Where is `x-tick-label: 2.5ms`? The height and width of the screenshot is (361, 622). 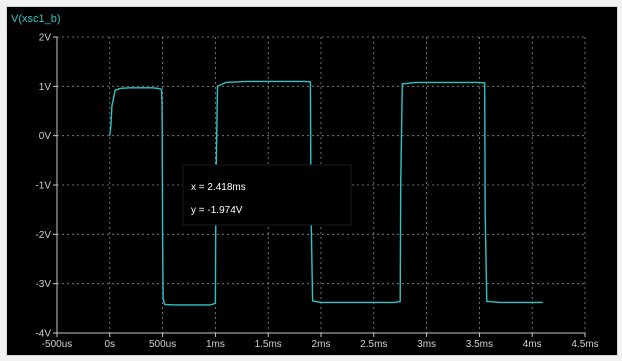 x-tick-label: 2.5ms is located at coordinates (373, 344).